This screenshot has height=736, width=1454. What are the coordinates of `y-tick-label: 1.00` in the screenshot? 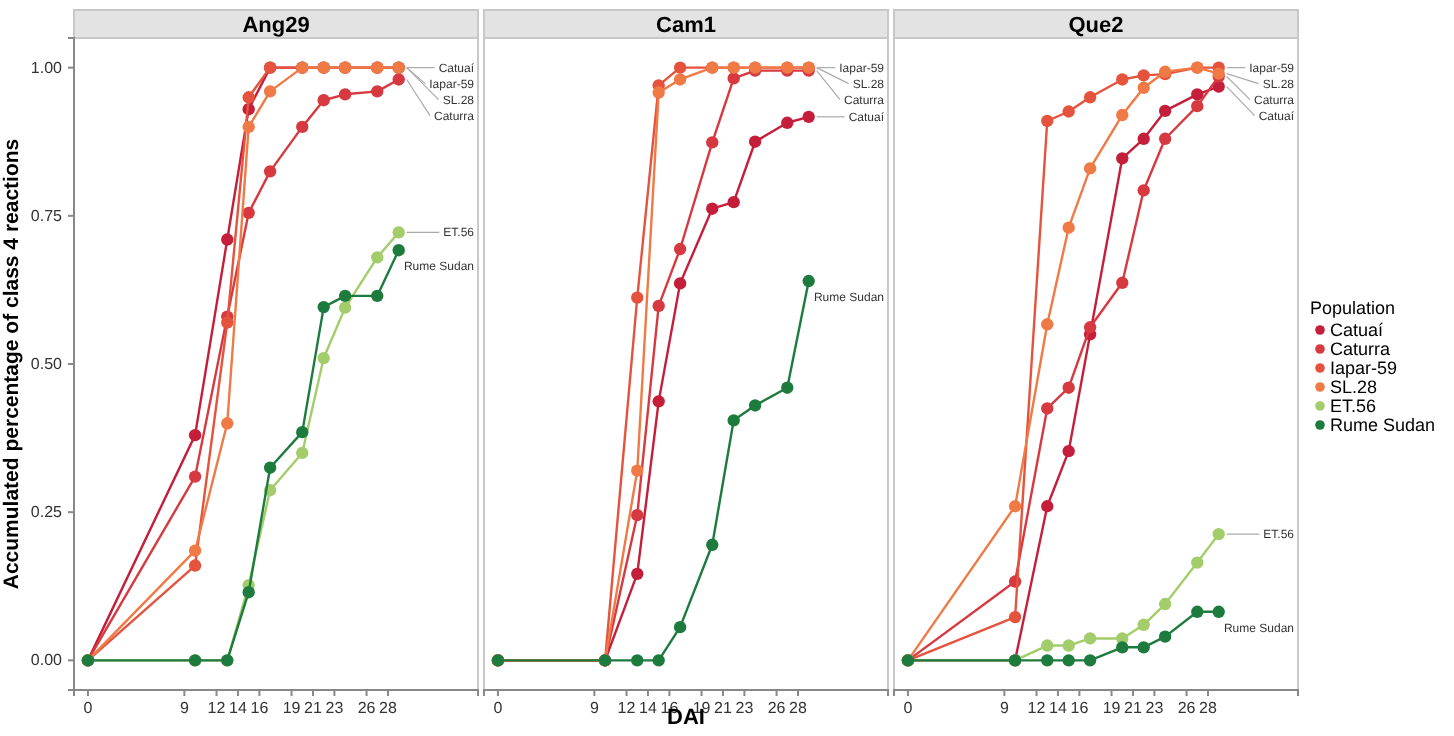 It's located at (47, 67).